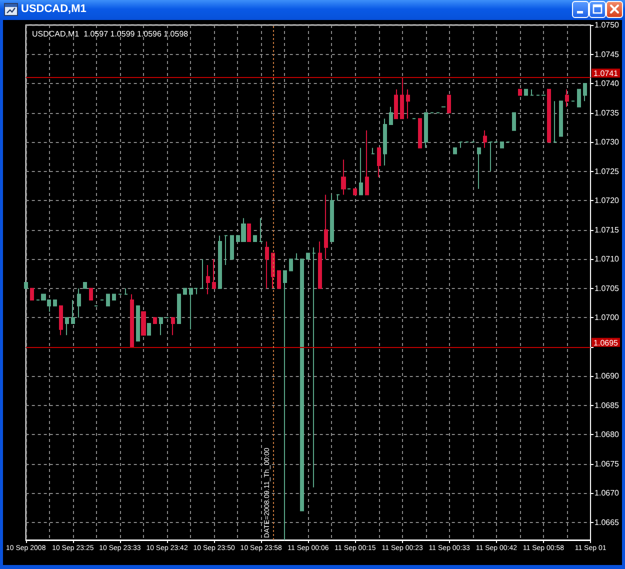 This screenshot has height=569, width=625. I want to click on y-tick-label: 1.0715, so click(607, 229).